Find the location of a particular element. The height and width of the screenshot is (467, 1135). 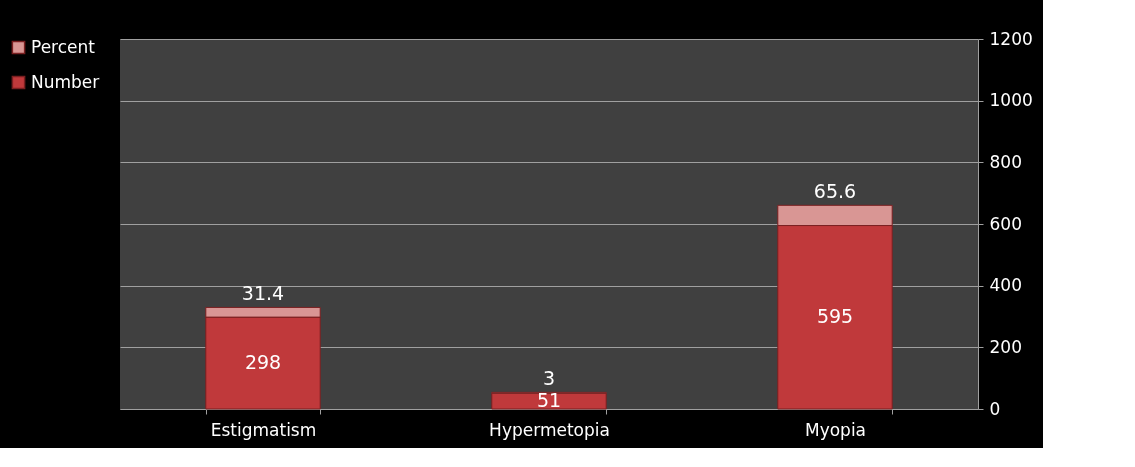

legend-label: Number is located at coordinates (65, 81).